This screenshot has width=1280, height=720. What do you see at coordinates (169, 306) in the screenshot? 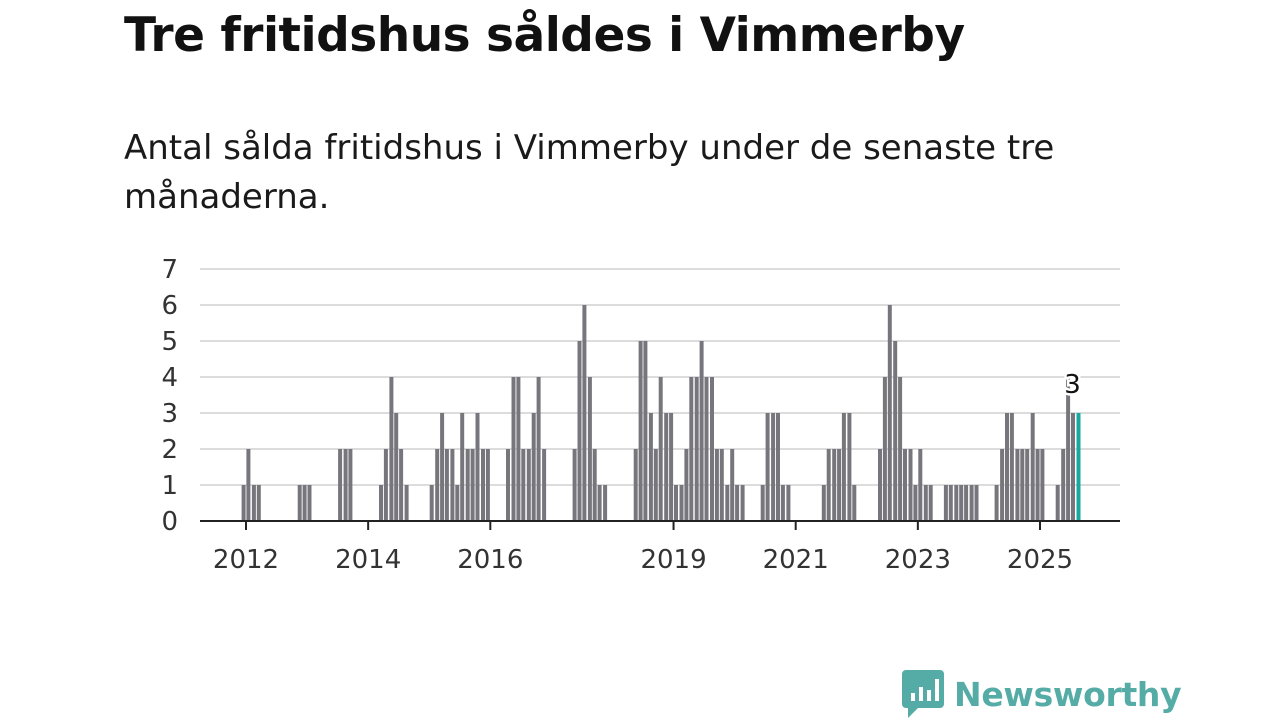
I see `y-tick-label: 6` at bounding box center [169, 306].